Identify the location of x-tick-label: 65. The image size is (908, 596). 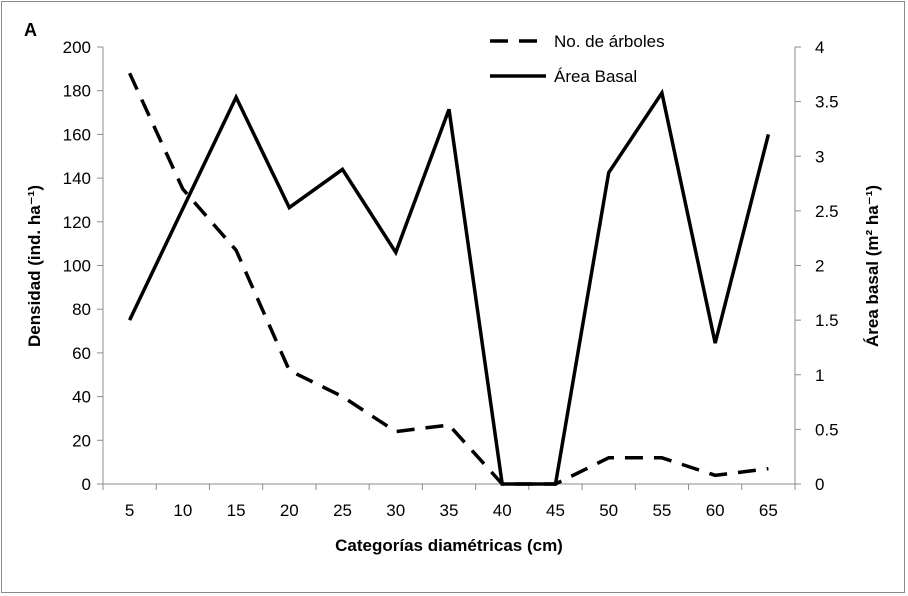
(768, 510).